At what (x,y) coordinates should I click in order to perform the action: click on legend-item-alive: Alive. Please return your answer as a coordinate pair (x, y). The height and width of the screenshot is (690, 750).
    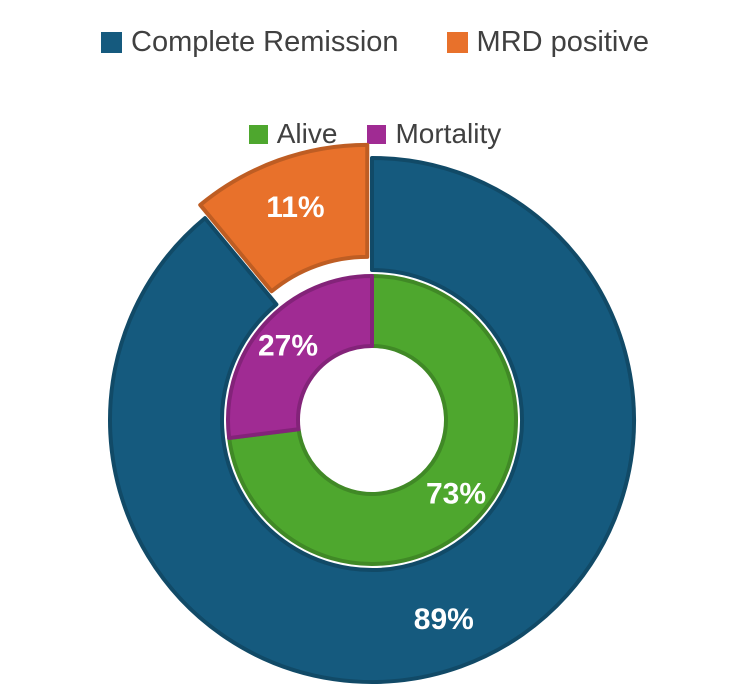
    Looking at the image, I should click on (293, 134).